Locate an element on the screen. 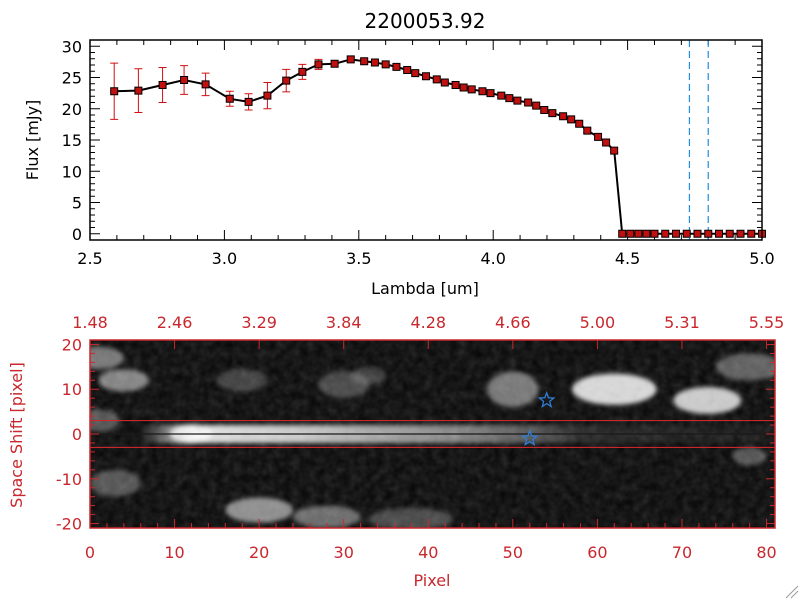 This screenshot has width=800, height=604. top-tick-label: 5.31 is located at coordinates (682, 322).